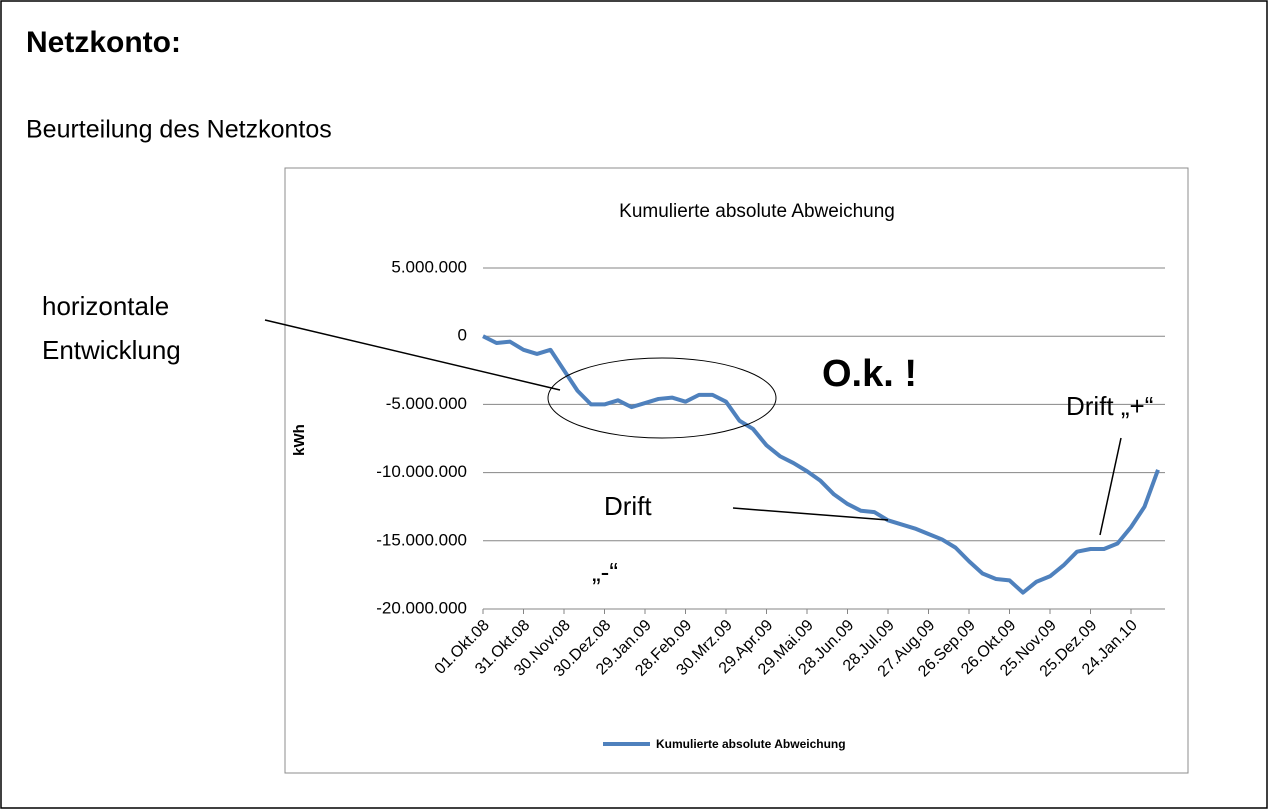 The height and width of the screenshot is (809, 1268). Describe the element at coordinates (462, 335) in the screenshot. I see `y-tick-label: 0` at that location.